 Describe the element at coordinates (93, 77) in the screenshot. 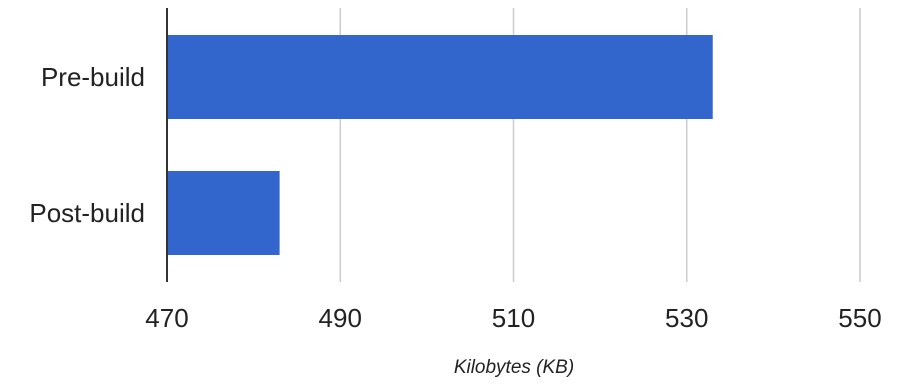

I see `category-label-pre-build: Pre-build` at that location.